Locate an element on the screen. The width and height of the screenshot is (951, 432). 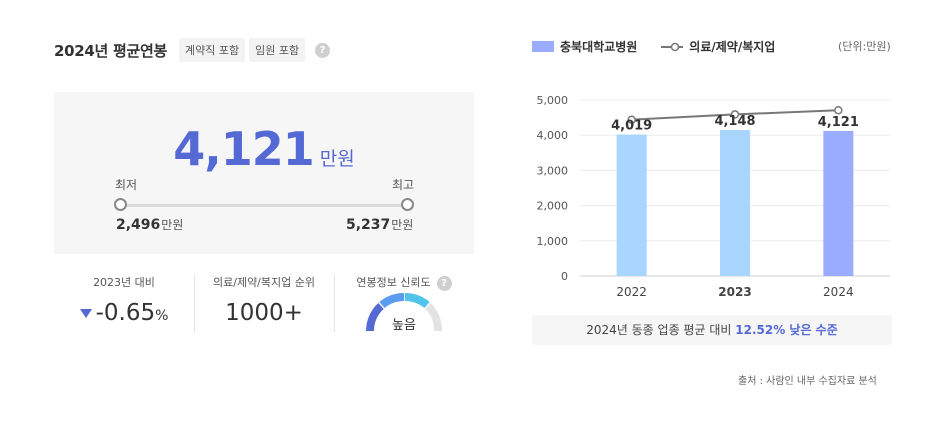
stat-yoy: 2023년 대비 -0.65% is located at coordinates (124, 300).